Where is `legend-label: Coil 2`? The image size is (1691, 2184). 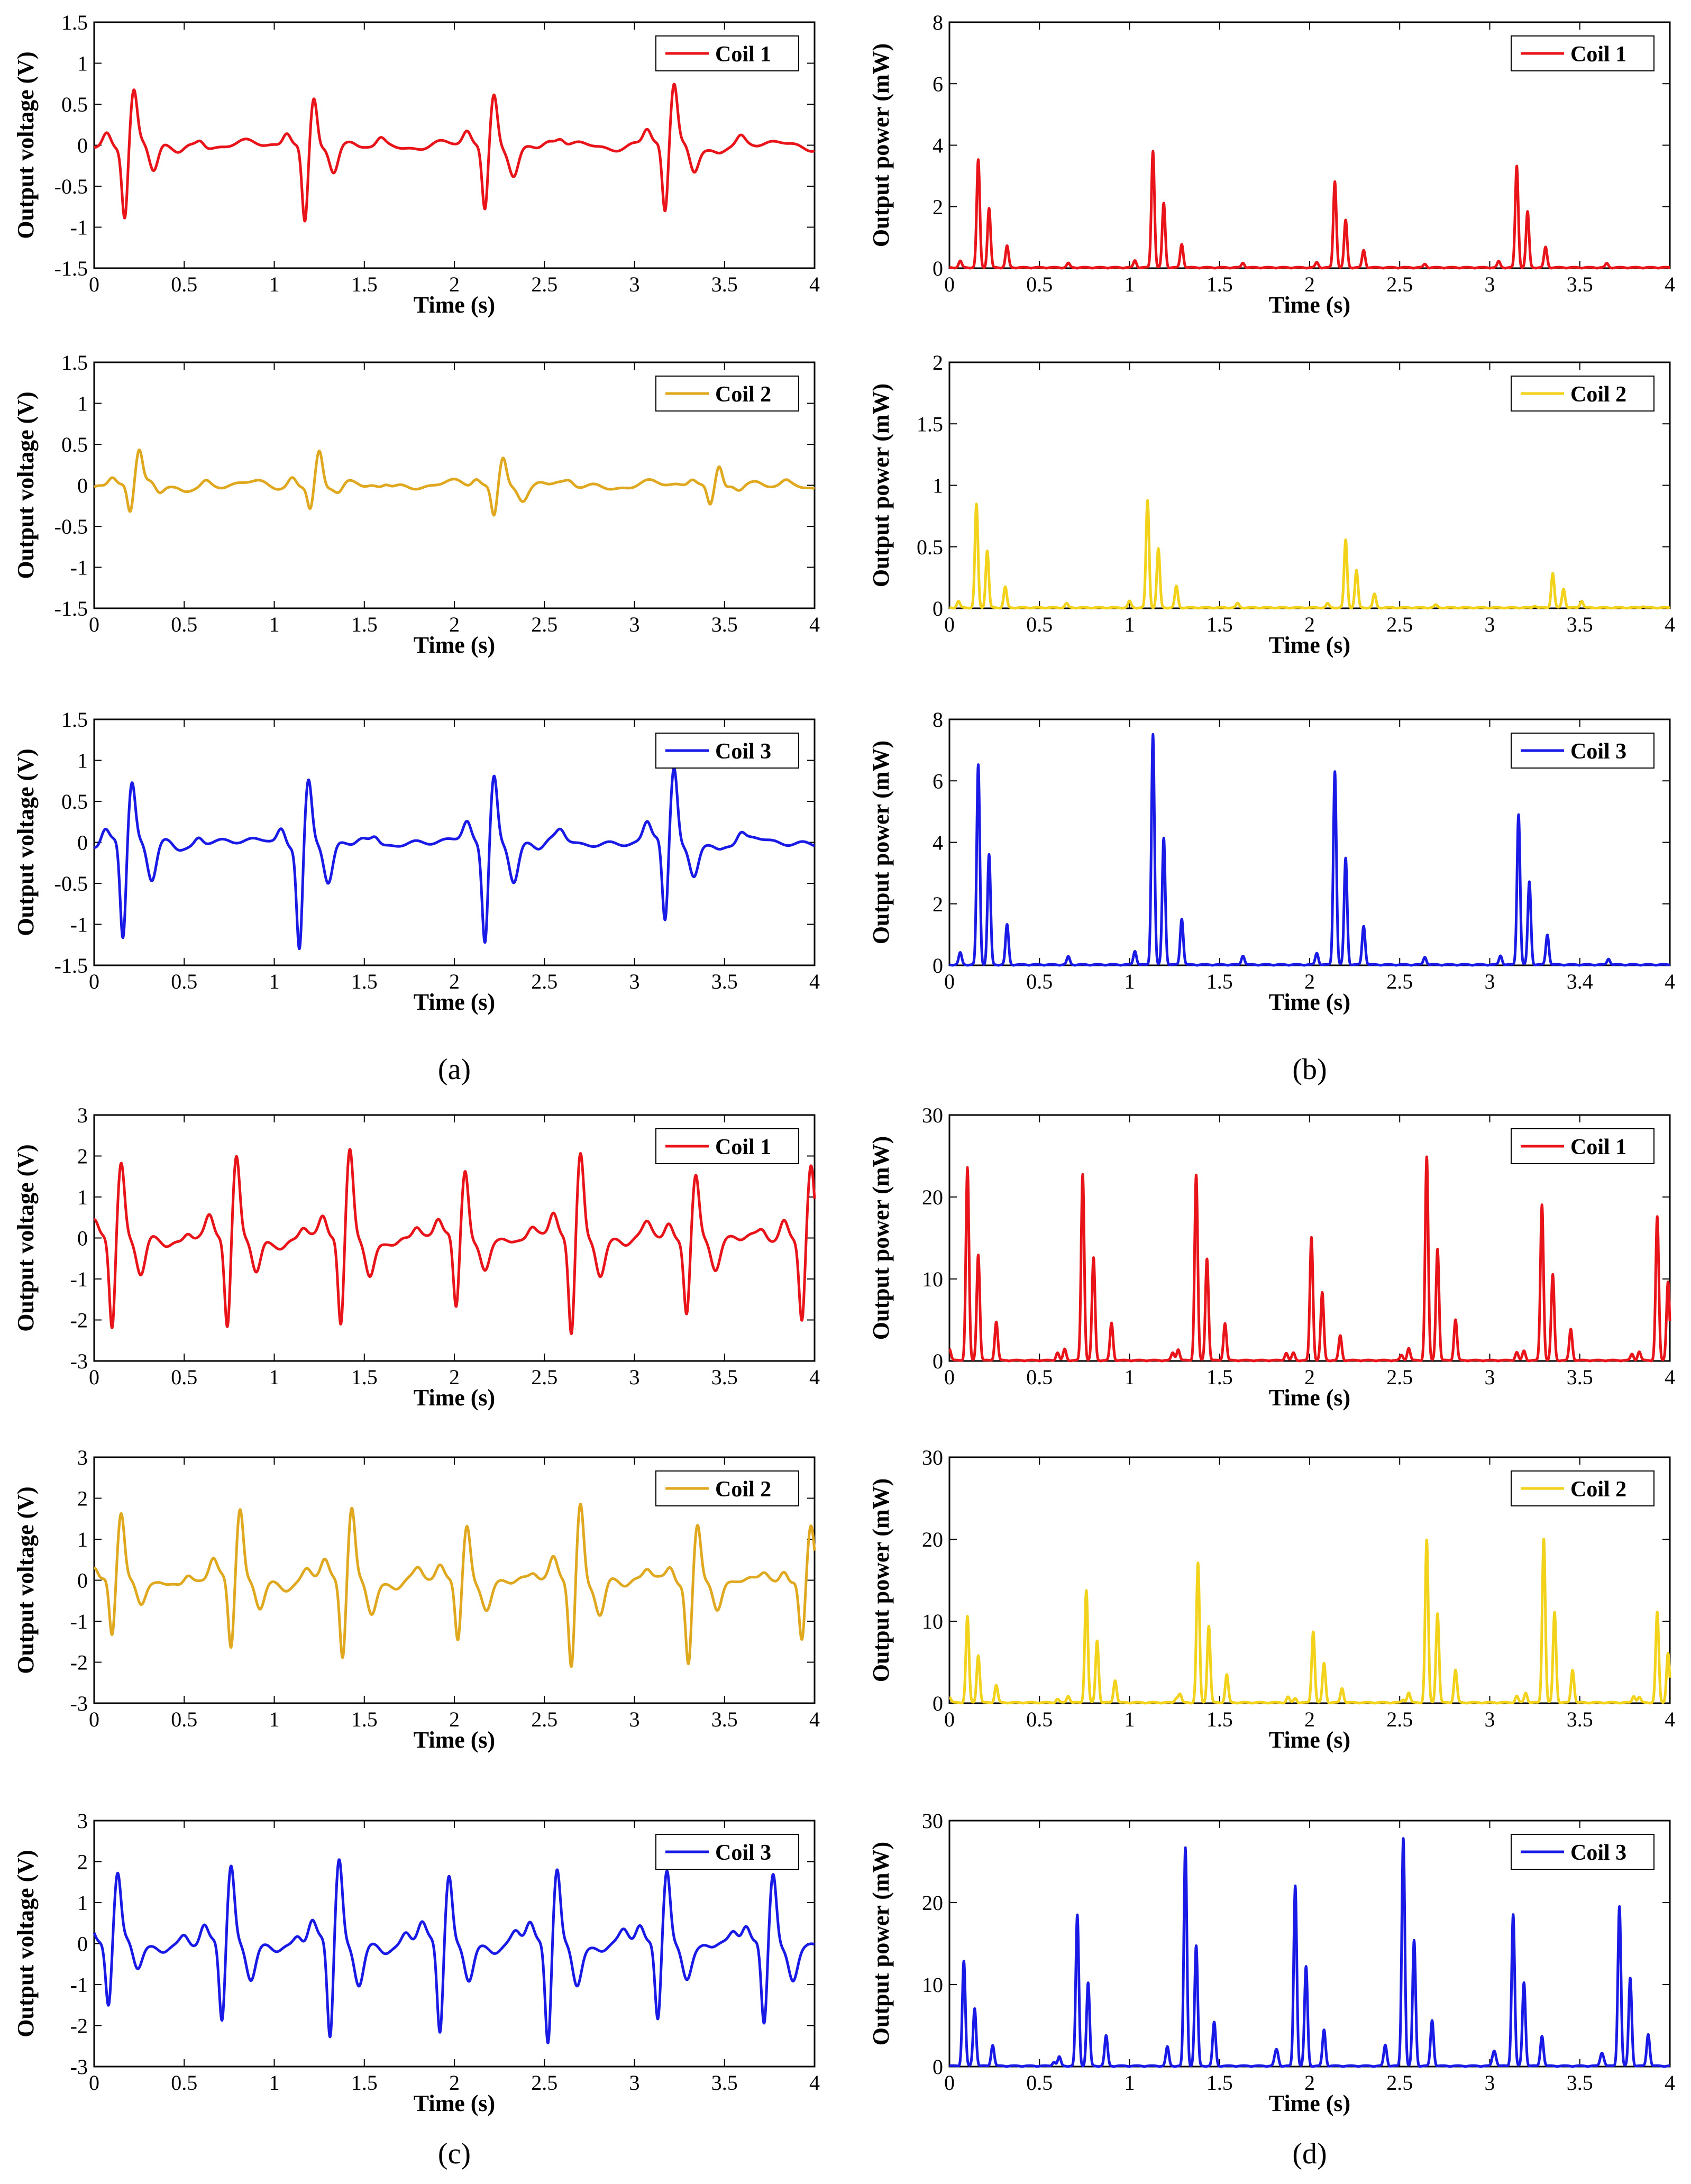
legend-label: Coil 2 is located at coordinates (1598, 394).